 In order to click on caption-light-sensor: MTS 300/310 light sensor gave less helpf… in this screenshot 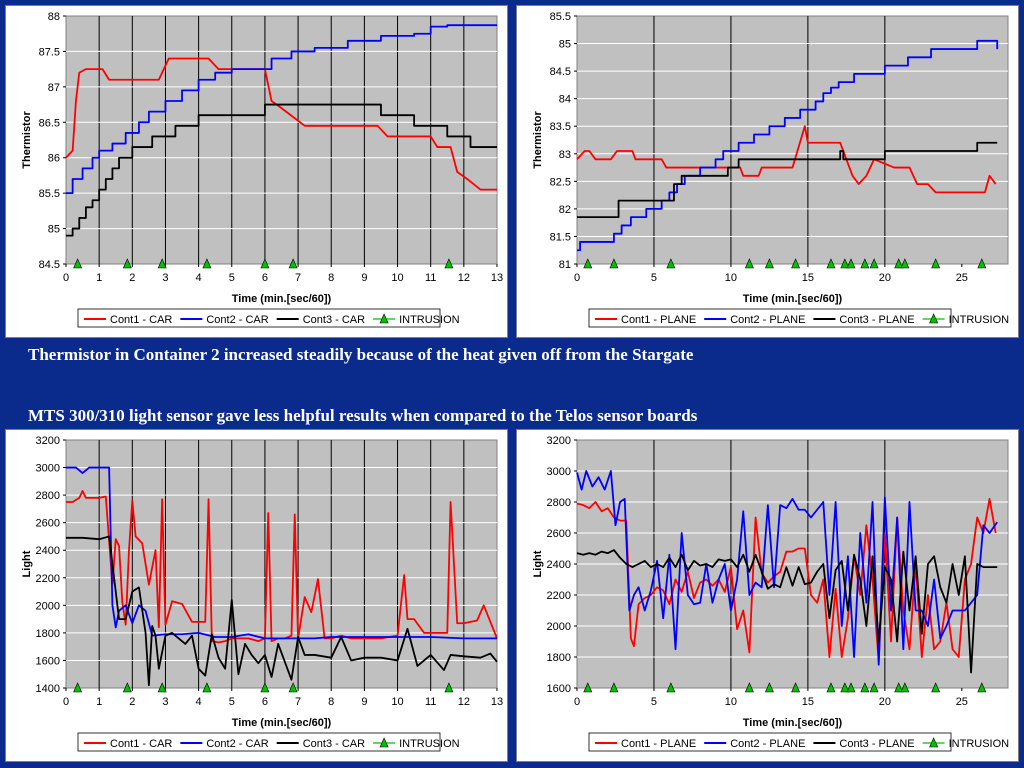, I will do `click(363, 415)`.